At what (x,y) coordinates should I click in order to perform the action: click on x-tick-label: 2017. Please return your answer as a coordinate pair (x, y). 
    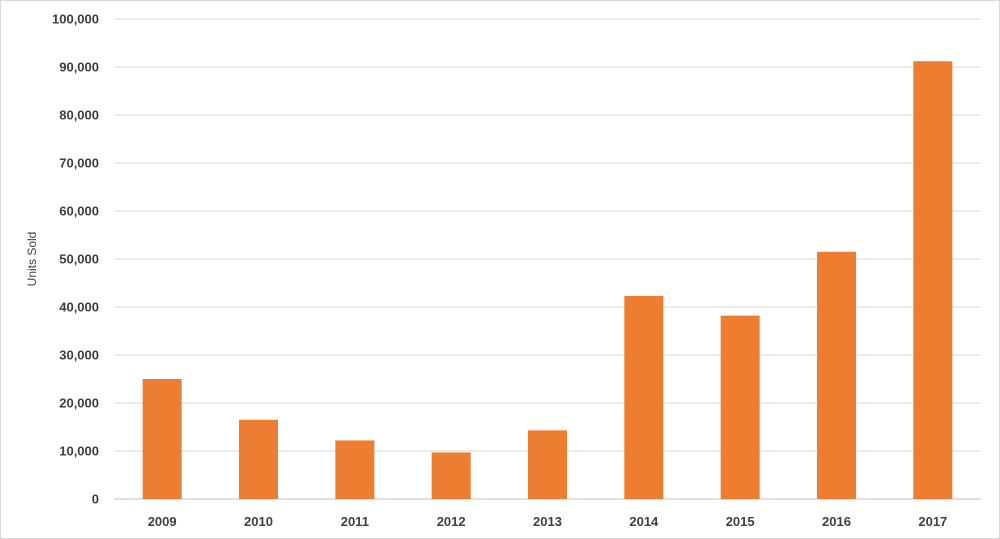
    Looking at the image, I should click on (932, 521).